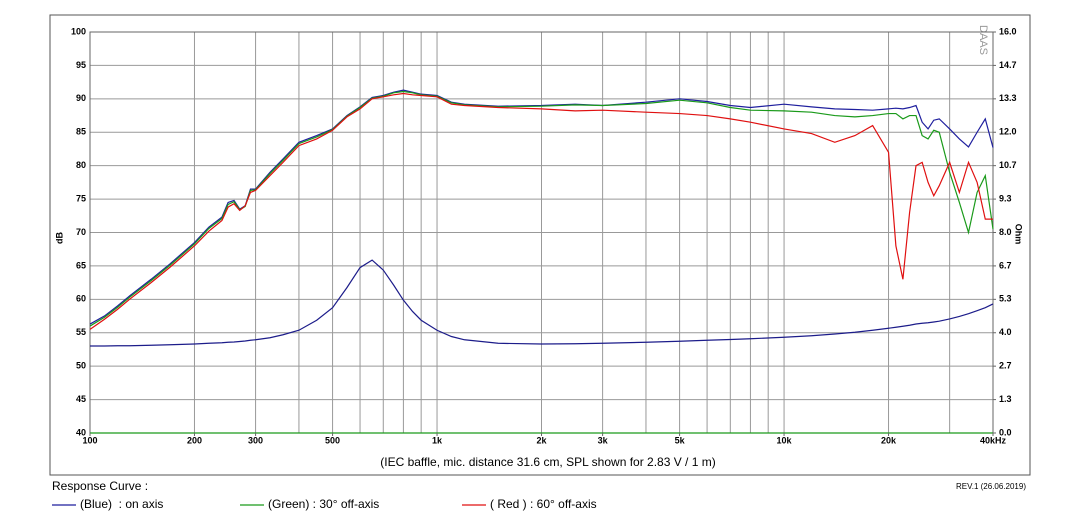 The width and height of the screenshot is (1075, 528). Describe the element at coordinates (541, 440) in the screenshot. I see `x-tick-label: 2k` at that location.